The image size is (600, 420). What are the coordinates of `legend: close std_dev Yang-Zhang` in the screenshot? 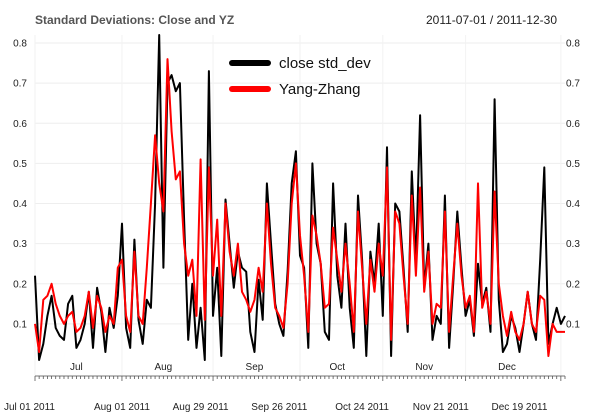 It's located at (300, 76).